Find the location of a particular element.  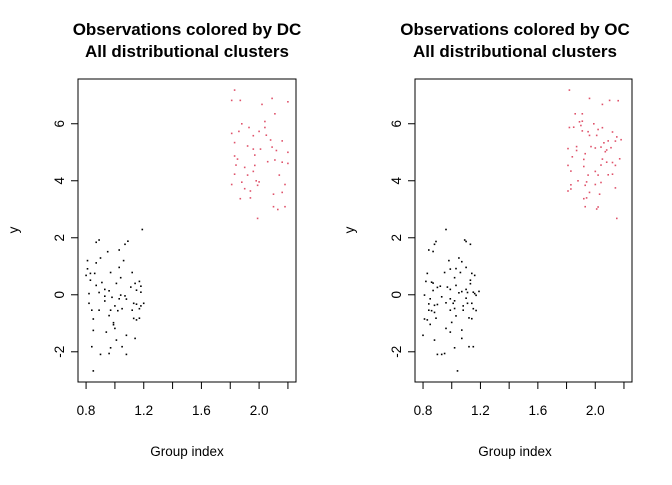

y-tick-label: 6 is located at coordinates (396, 124).